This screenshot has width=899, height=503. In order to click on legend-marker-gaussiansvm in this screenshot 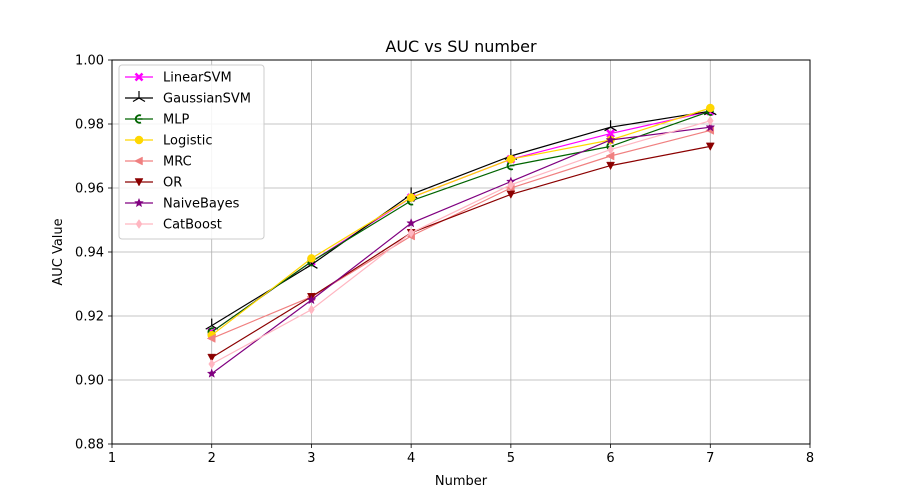, I will do `click(139, 97)`.